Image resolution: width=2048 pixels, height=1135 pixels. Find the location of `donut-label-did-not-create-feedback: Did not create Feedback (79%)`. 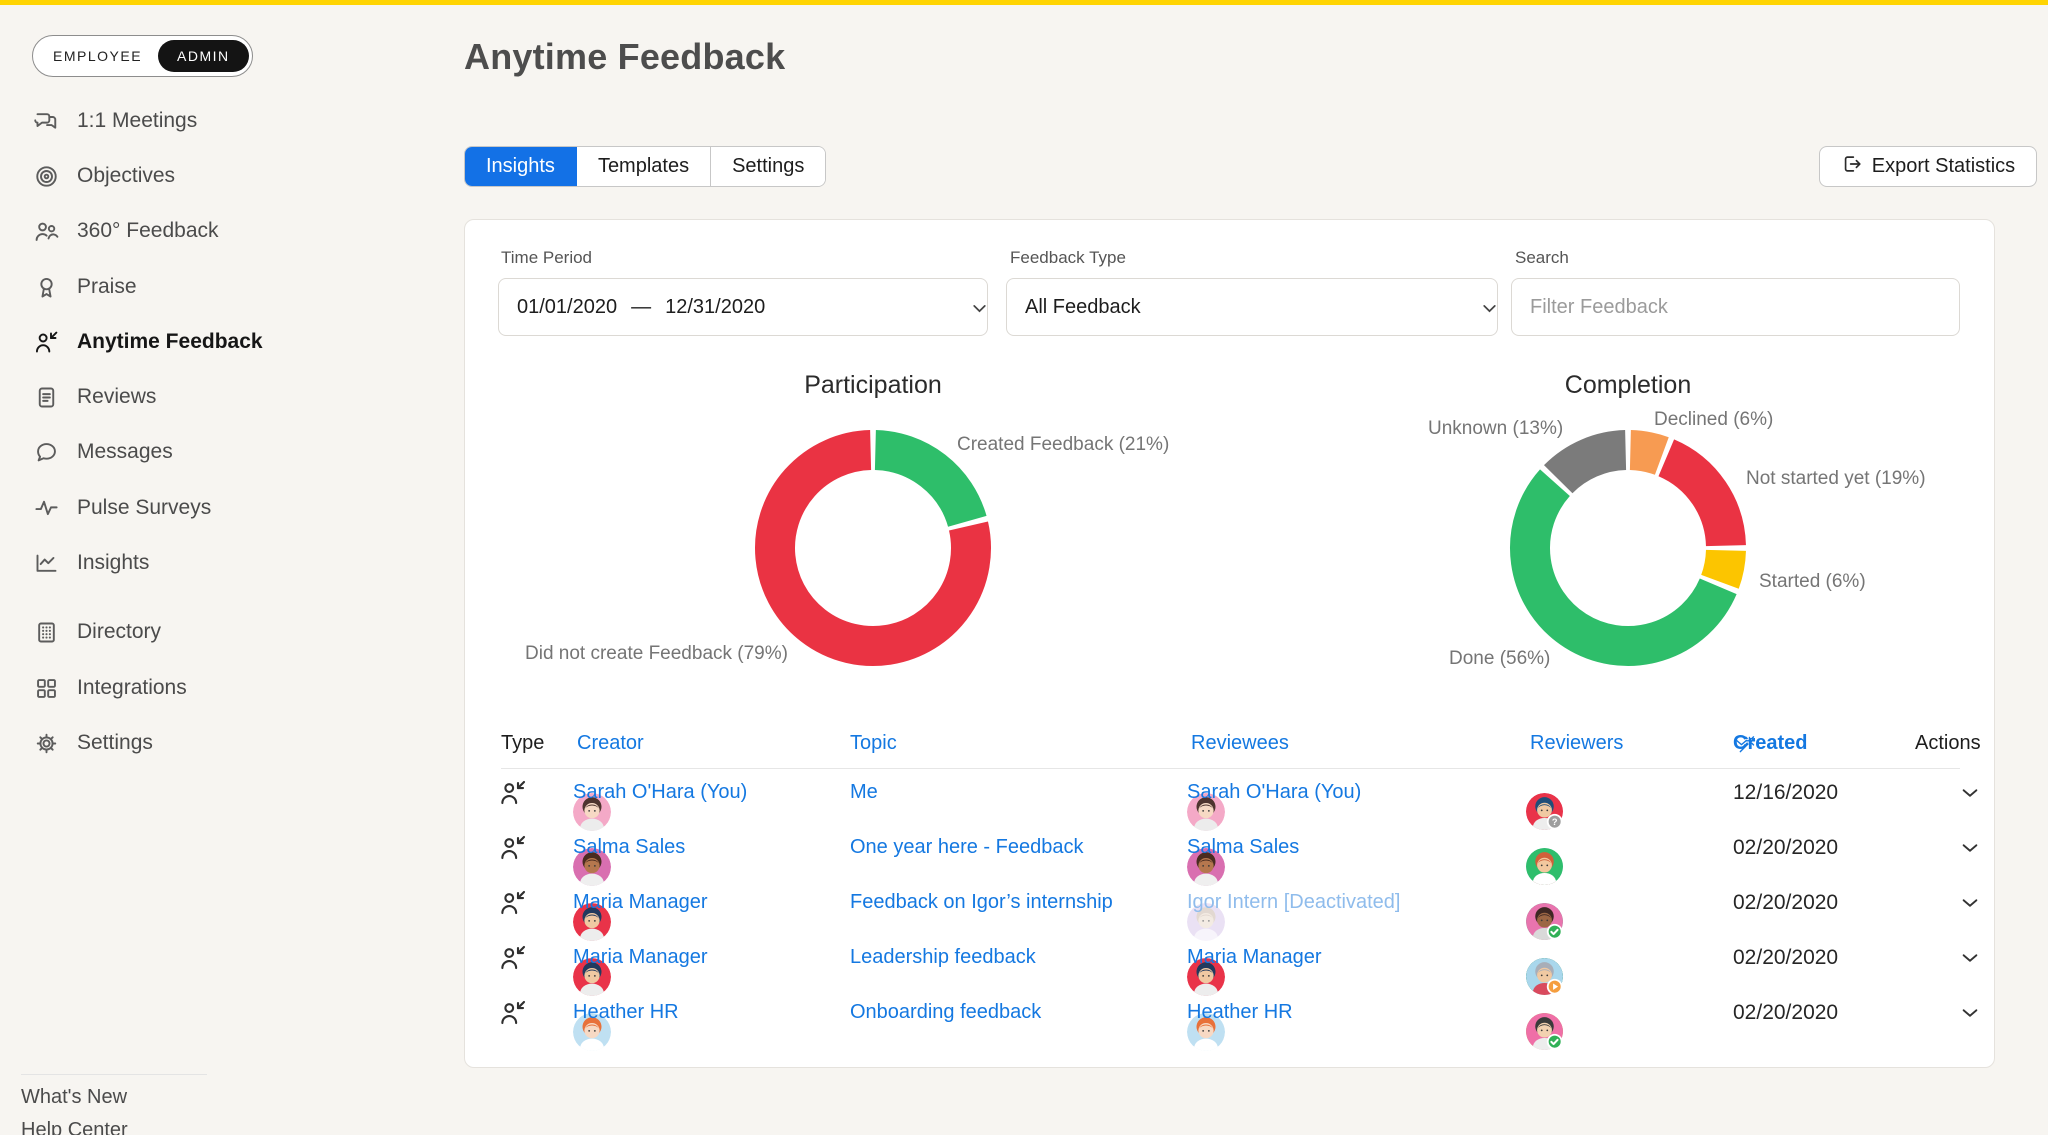

donut-label-did-not-create-feedback: Did not create Feedback (79%) is located at coordinates (656, 653).